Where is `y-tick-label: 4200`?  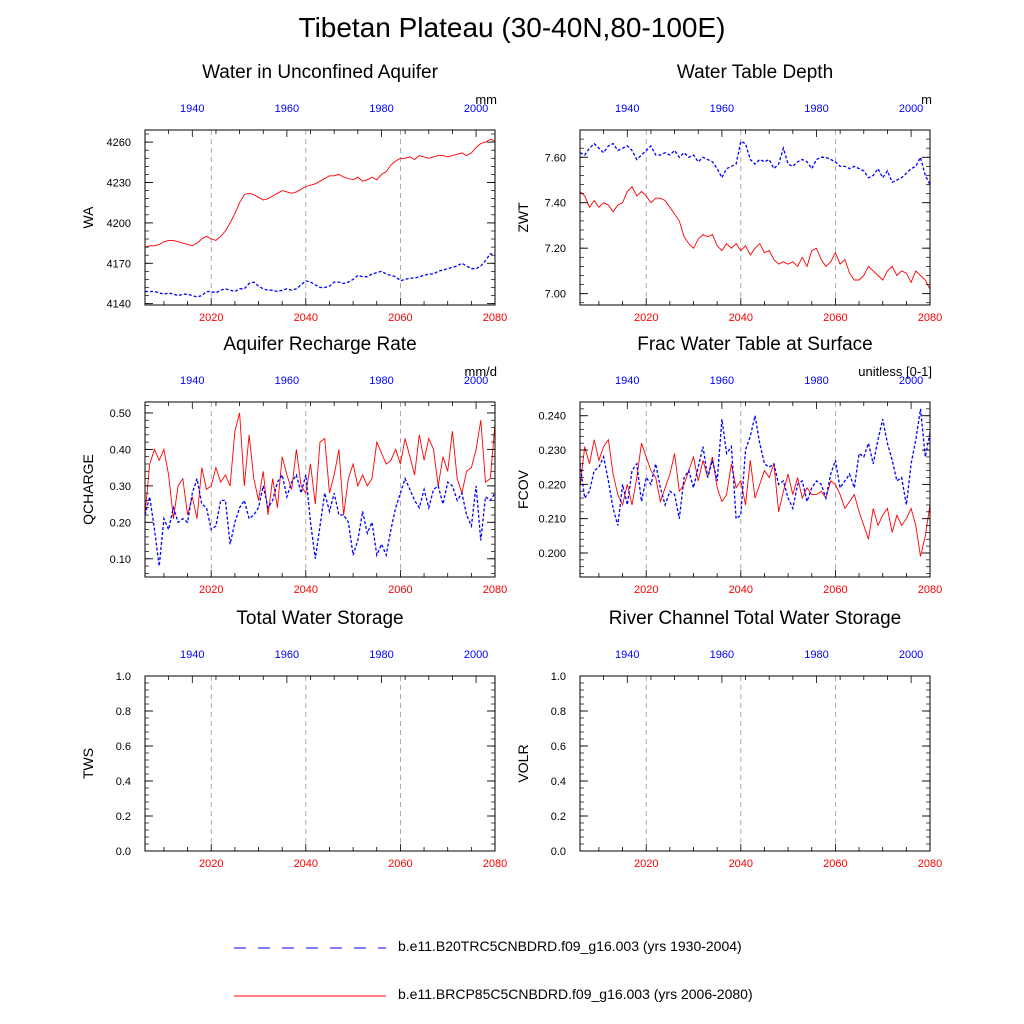 y-tick-label: 4200 is located at coordinates (119, 224).